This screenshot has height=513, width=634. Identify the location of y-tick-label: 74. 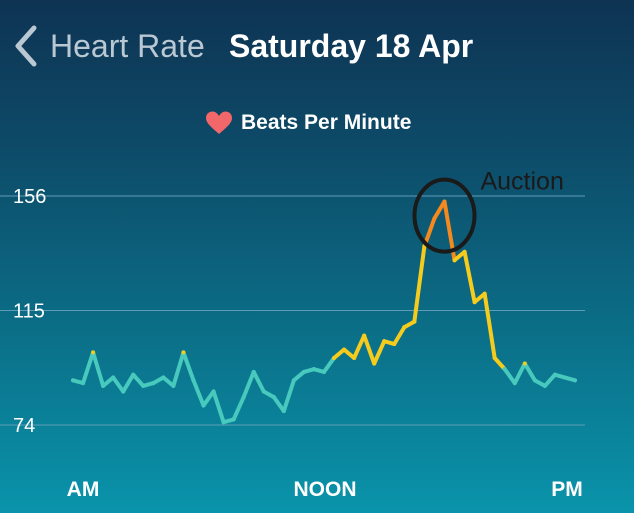
(24, 426).